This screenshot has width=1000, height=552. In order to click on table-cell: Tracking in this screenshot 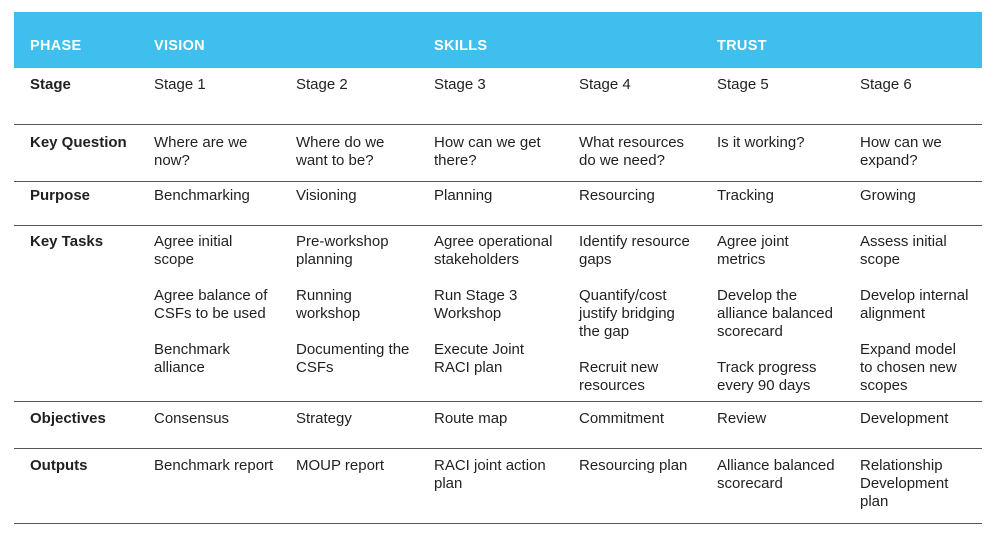, I will do `click(745, 196)`.